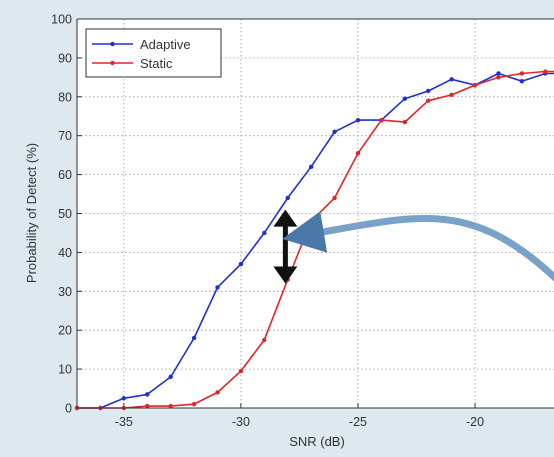 The height and width of the screenshot is (457, 554). I want to click on annotations, so click(413, 246).